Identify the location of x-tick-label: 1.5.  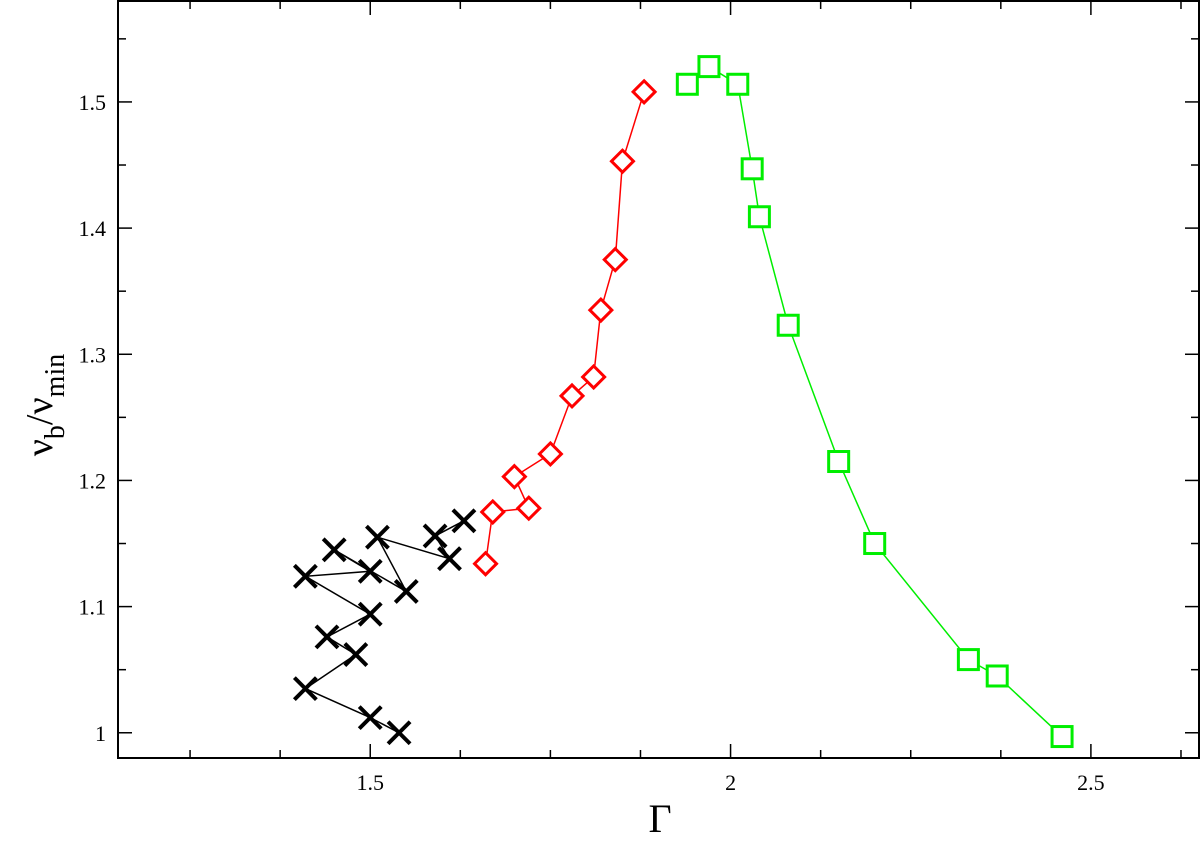
(370, 782).